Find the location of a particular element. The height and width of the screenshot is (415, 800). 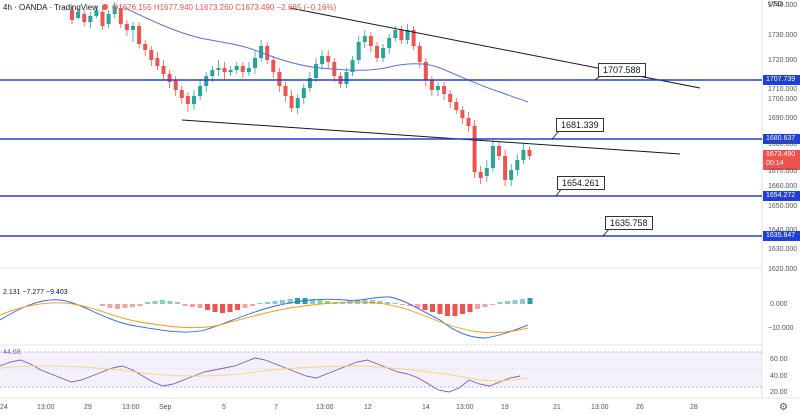

macd-tick-0: 0.000 is located at coordinates (779, 304).